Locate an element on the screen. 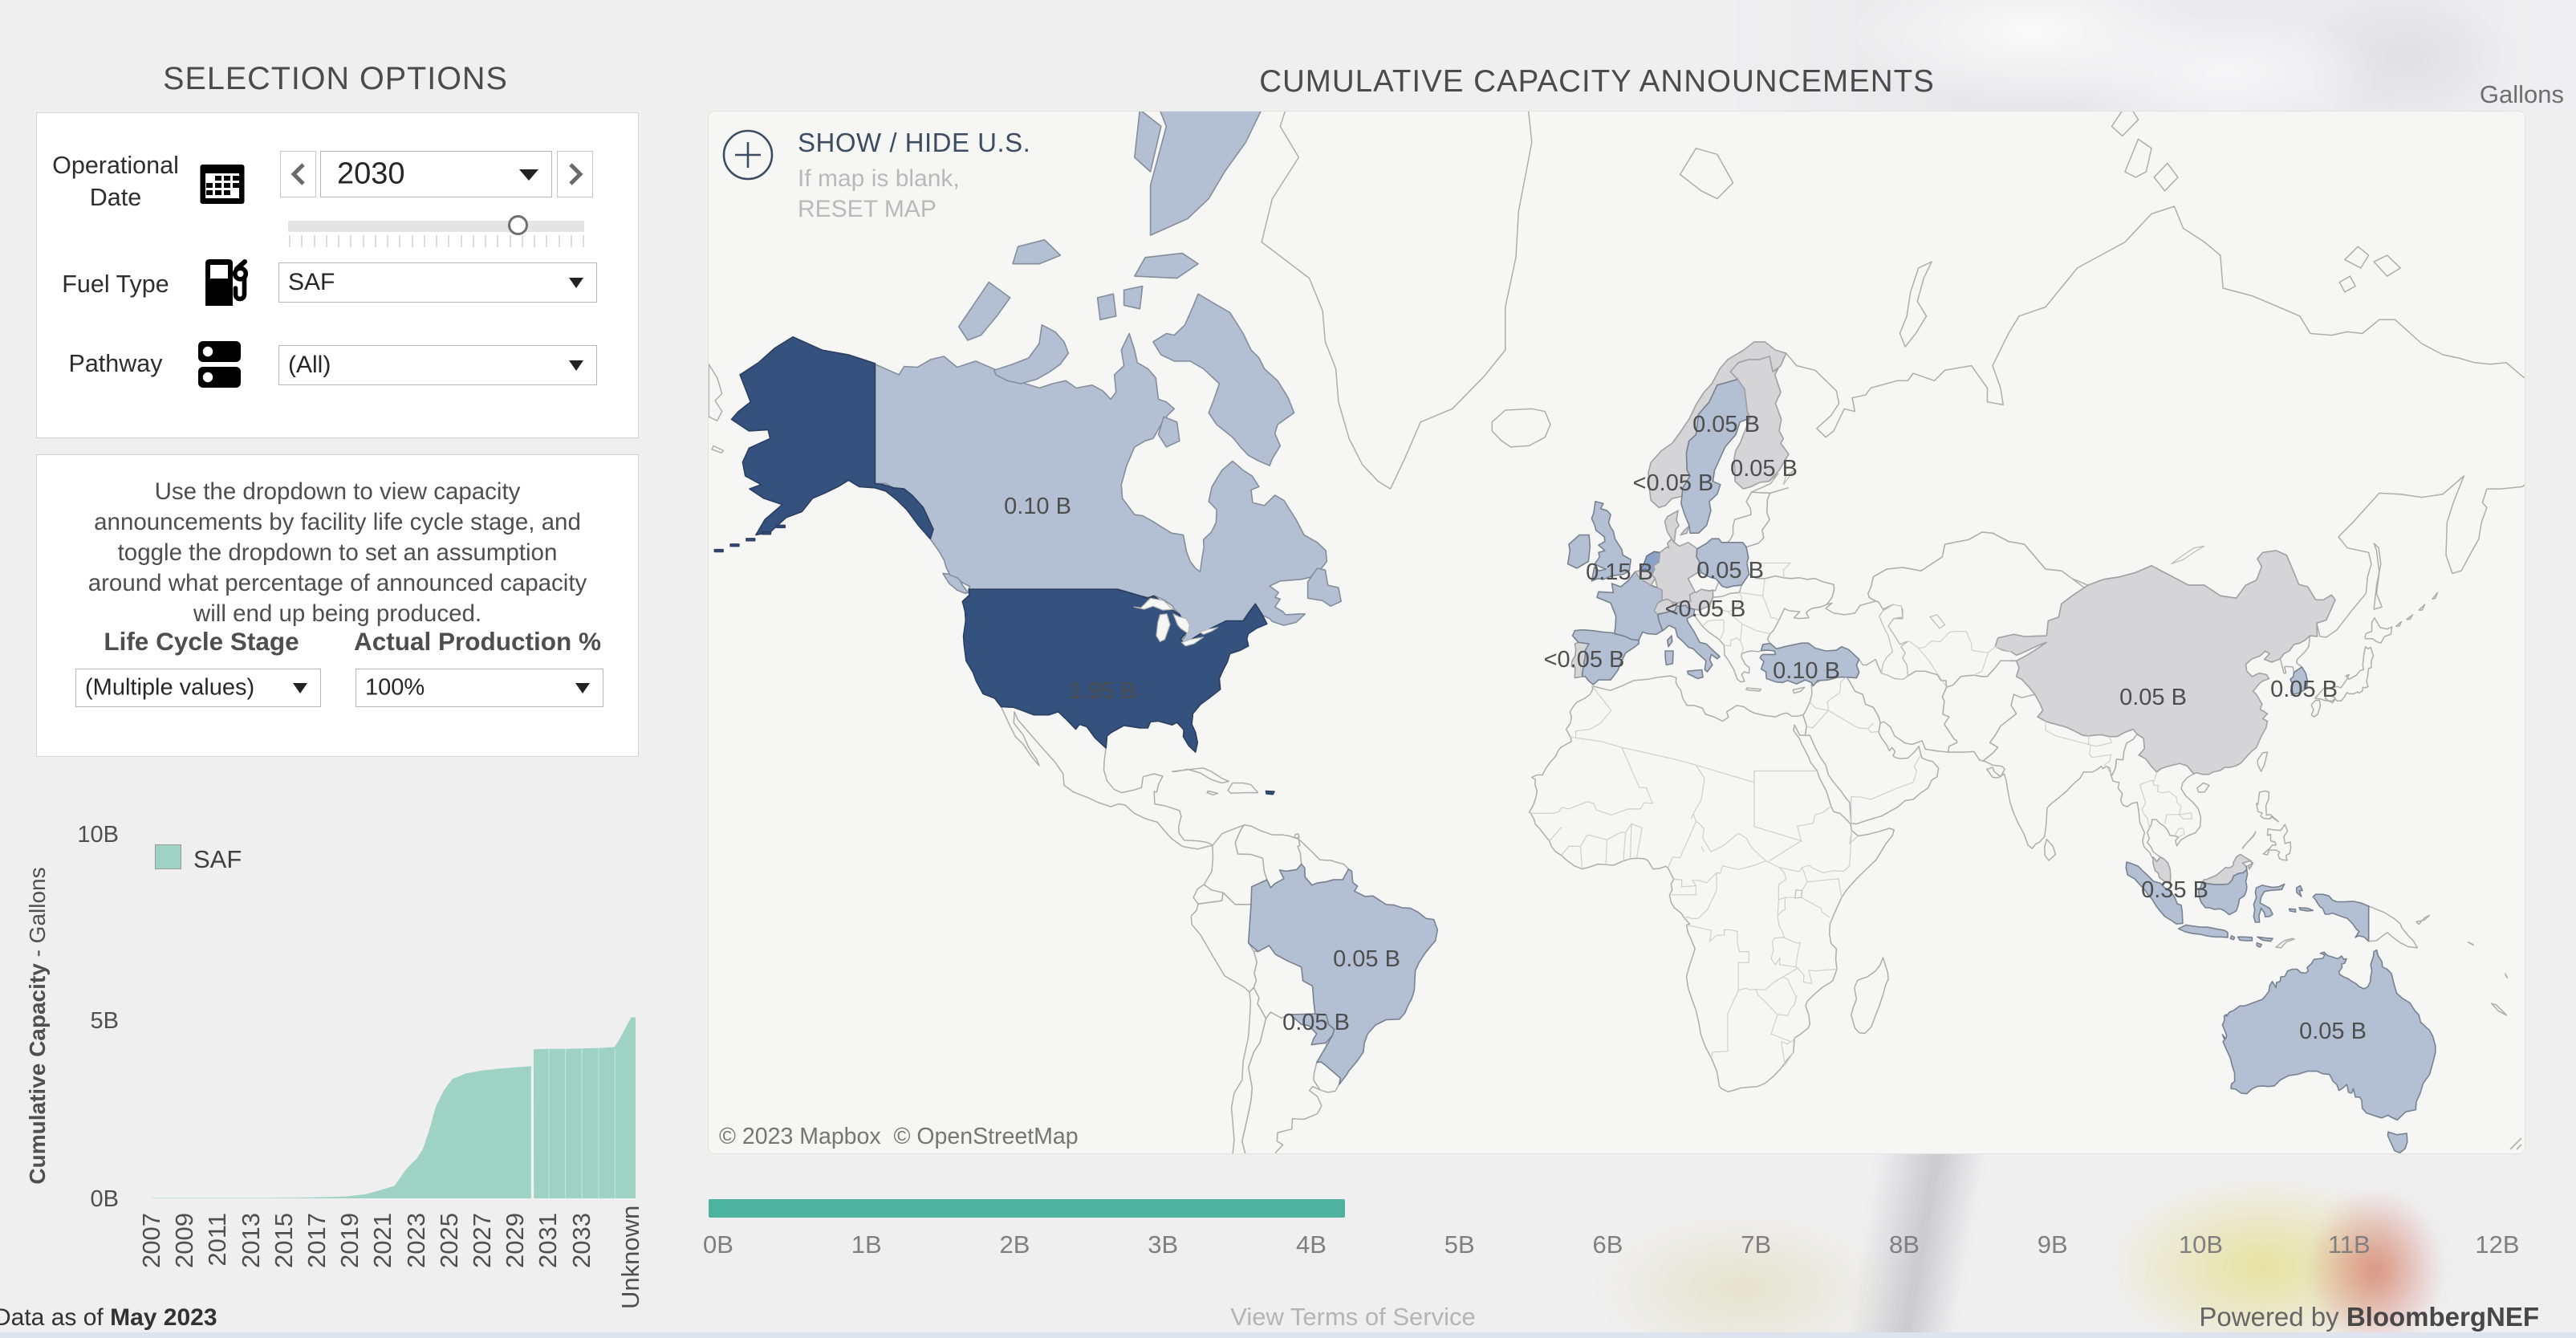 This screenshot has height=1338, width=2576. svg-text: 0.15 B is located at coordinates (1620, 572).